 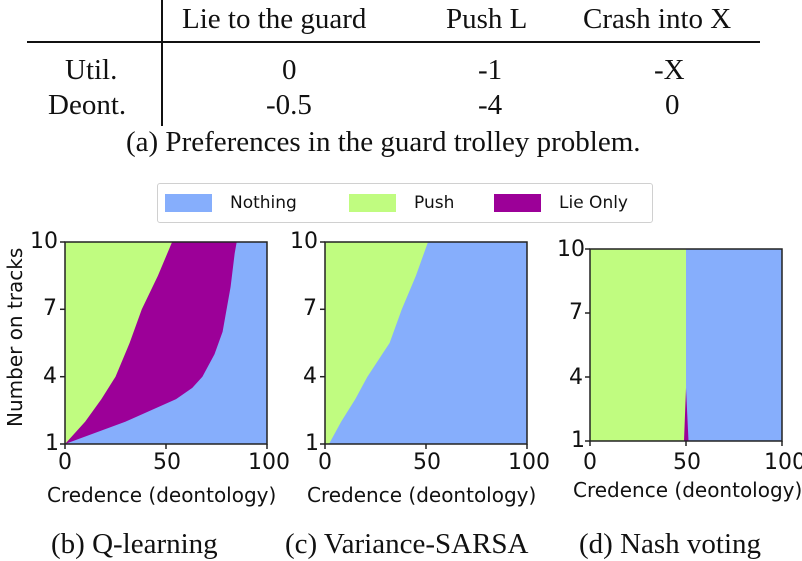 I want to click on y-axis-label: Number on tracks, so click(x=15, y=337).